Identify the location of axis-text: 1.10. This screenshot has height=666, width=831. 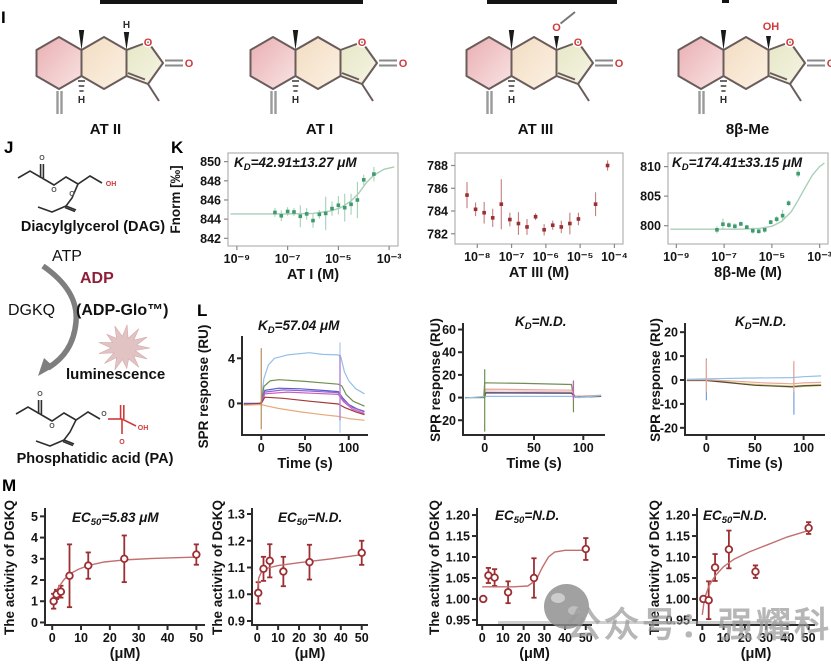
(678, 558).